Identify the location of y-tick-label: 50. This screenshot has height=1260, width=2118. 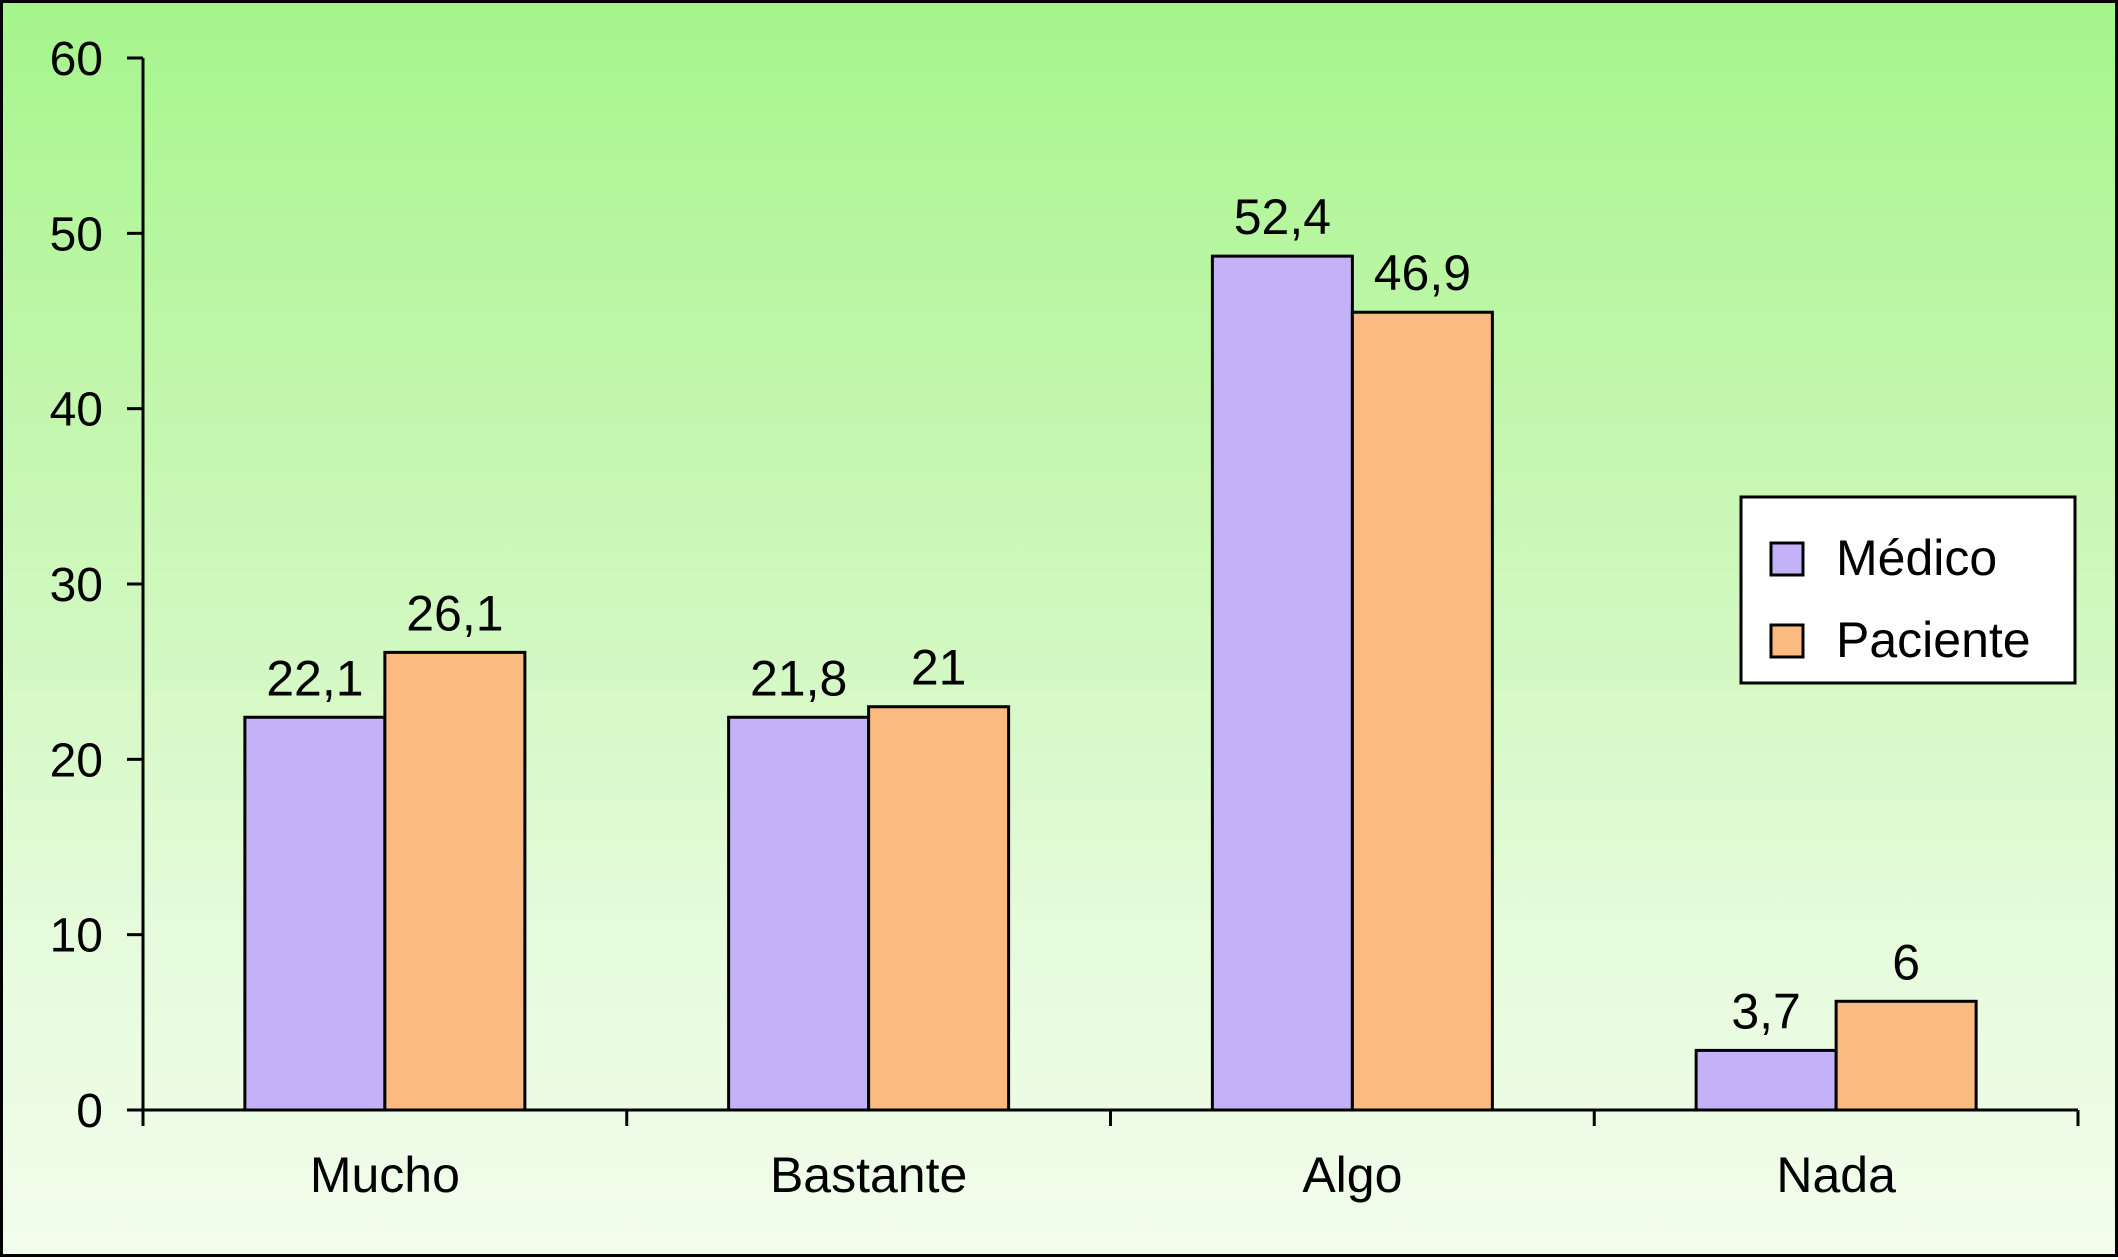
(76, 234).